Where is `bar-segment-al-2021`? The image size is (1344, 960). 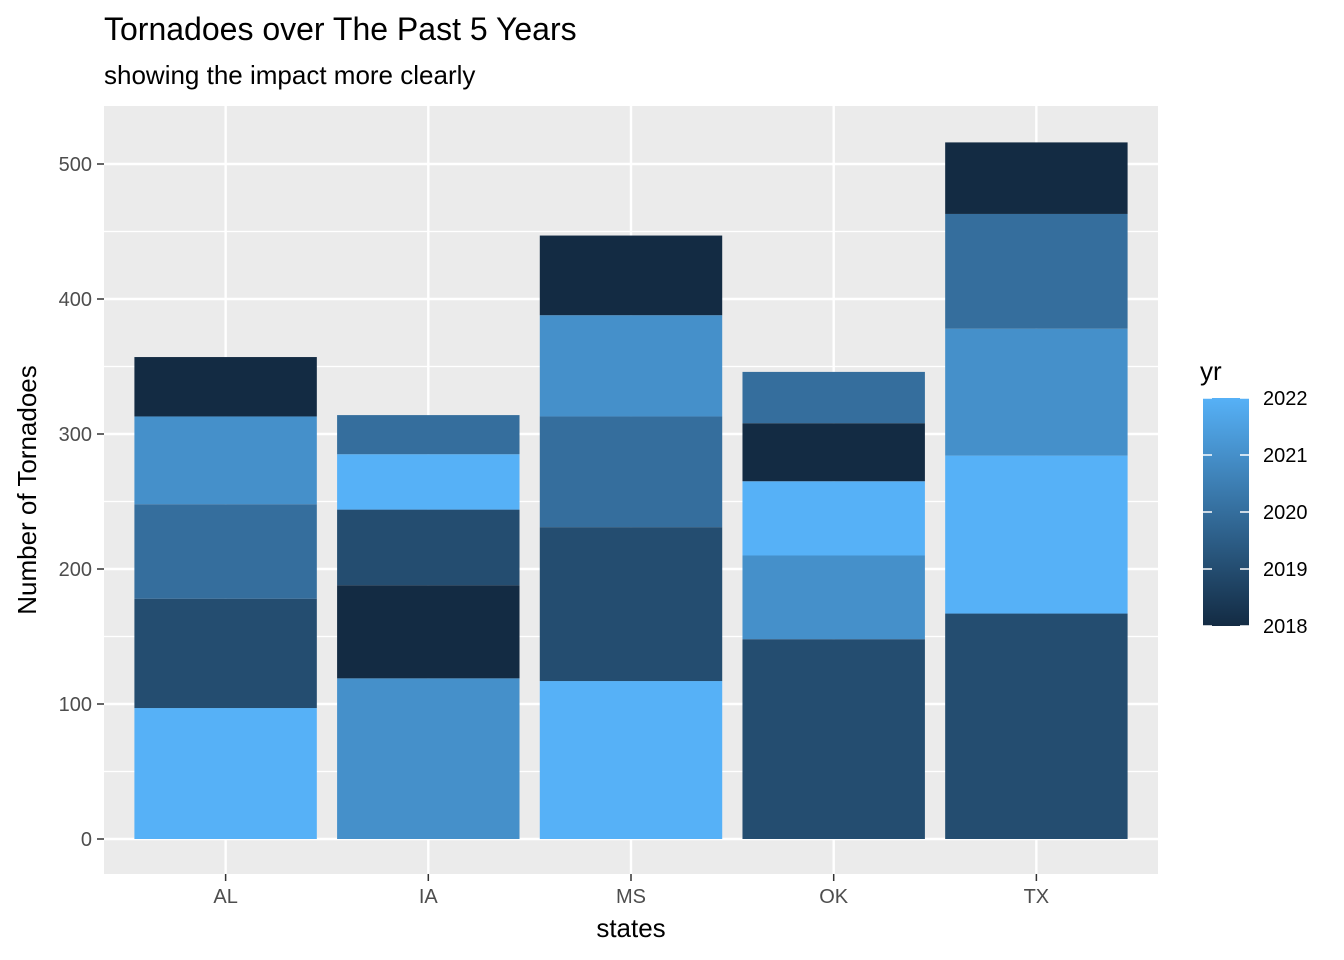
bar-segment-al-2021 is located at coordinates (225, 460).